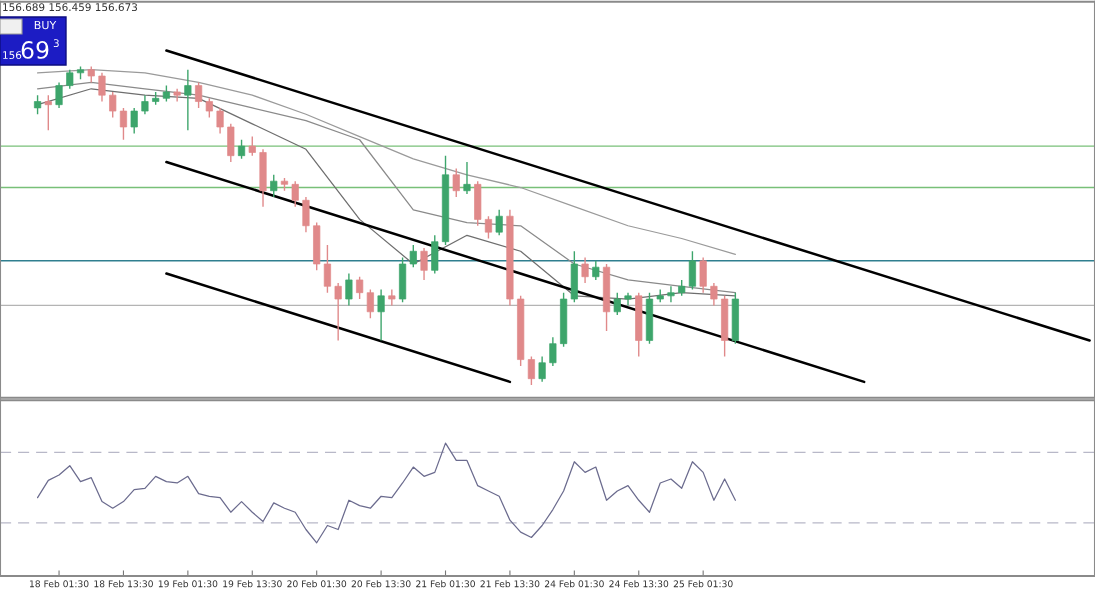 The width and height of the screenshot is (1095, 600). I want to click on x-tick-label: 25 Feb 01:30, so click(703, 584).